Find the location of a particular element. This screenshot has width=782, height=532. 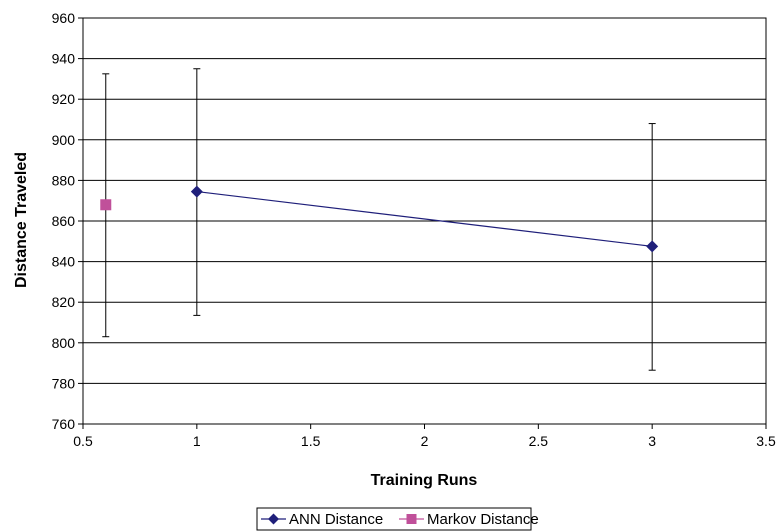

legend-ann-label: ANN Distance is located at coordinates (336, 519).